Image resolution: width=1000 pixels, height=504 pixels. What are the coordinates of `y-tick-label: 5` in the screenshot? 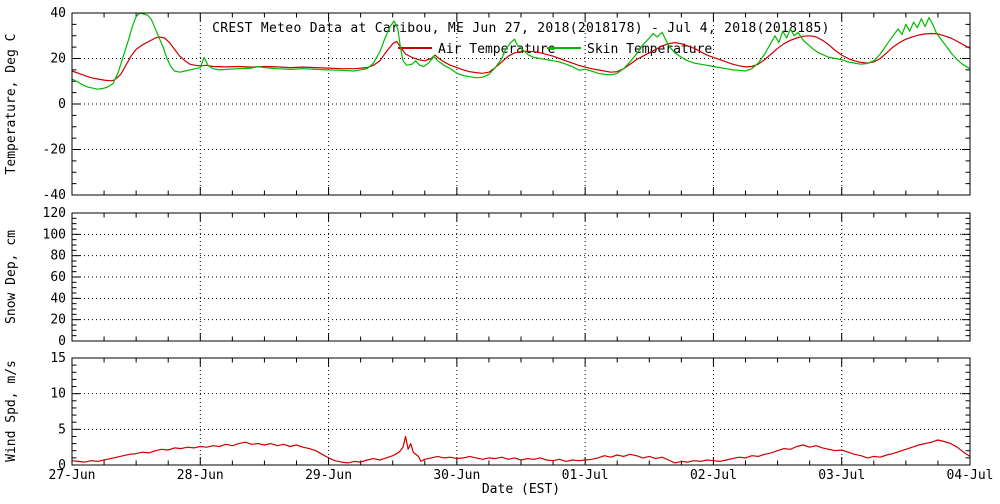 It's located at (62, 429).